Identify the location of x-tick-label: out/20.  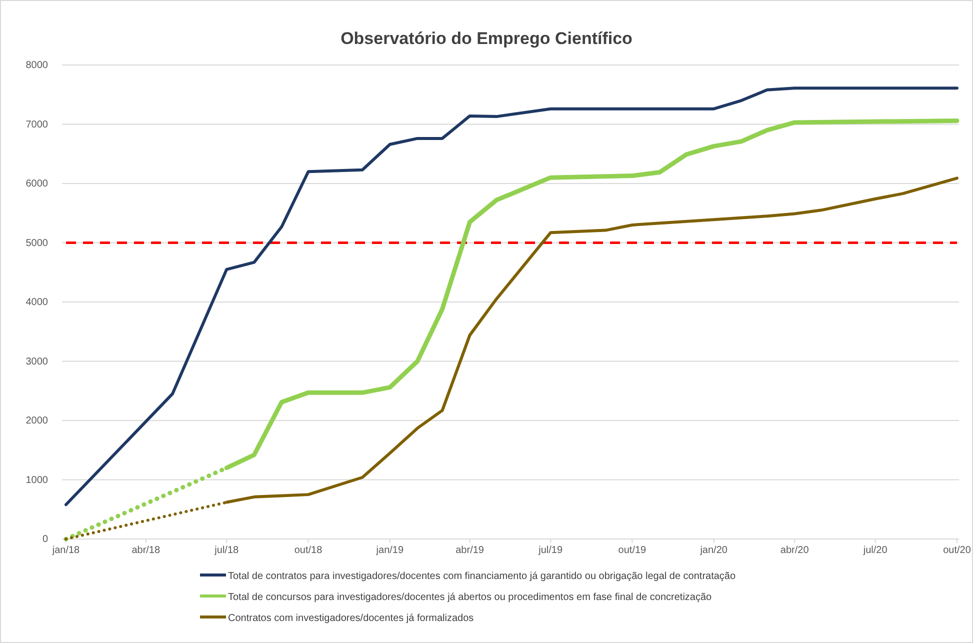
(957, 550).